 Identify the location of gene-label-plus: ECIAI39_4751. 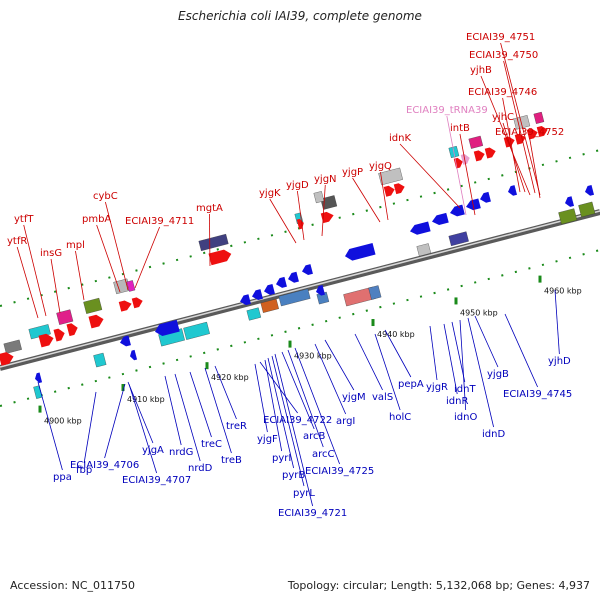
(500, 37).